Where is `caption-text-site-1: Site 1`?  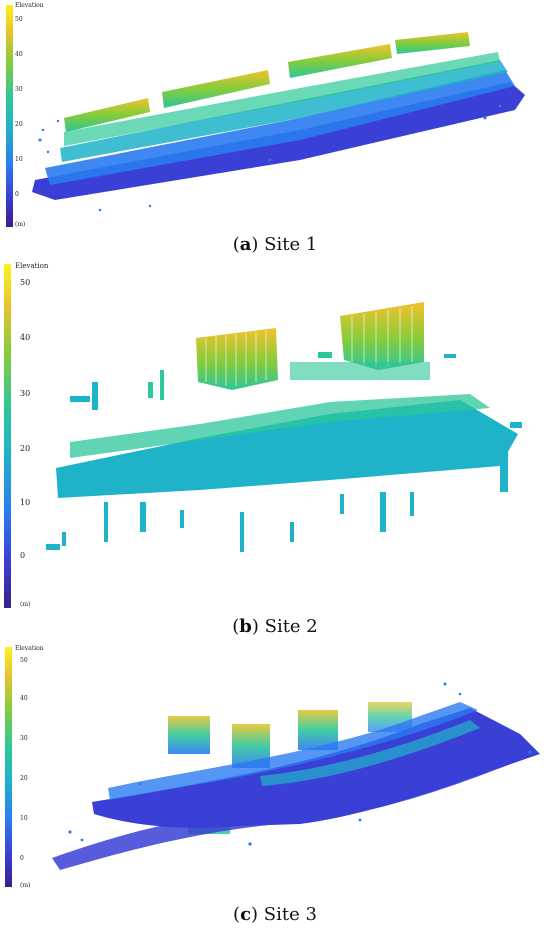
caption-text-site-1: Site 1 is located at coordinates (288, 244).